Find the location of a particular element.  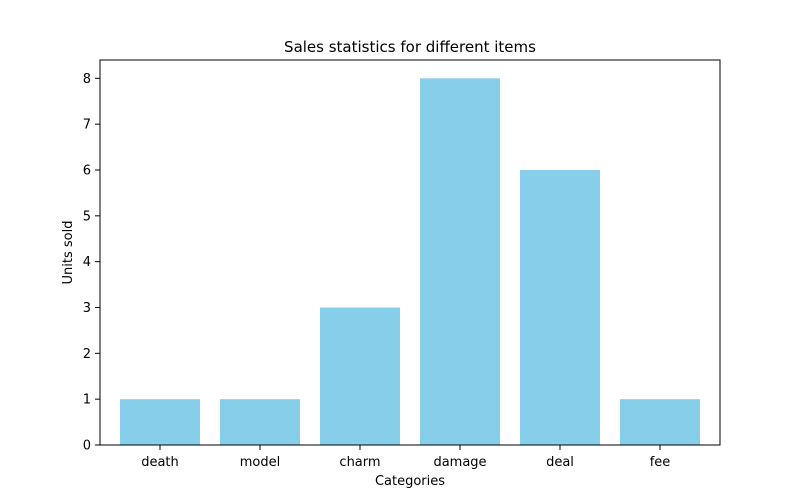

y-axis-label: Units sold is located at coordinates (68, 253).